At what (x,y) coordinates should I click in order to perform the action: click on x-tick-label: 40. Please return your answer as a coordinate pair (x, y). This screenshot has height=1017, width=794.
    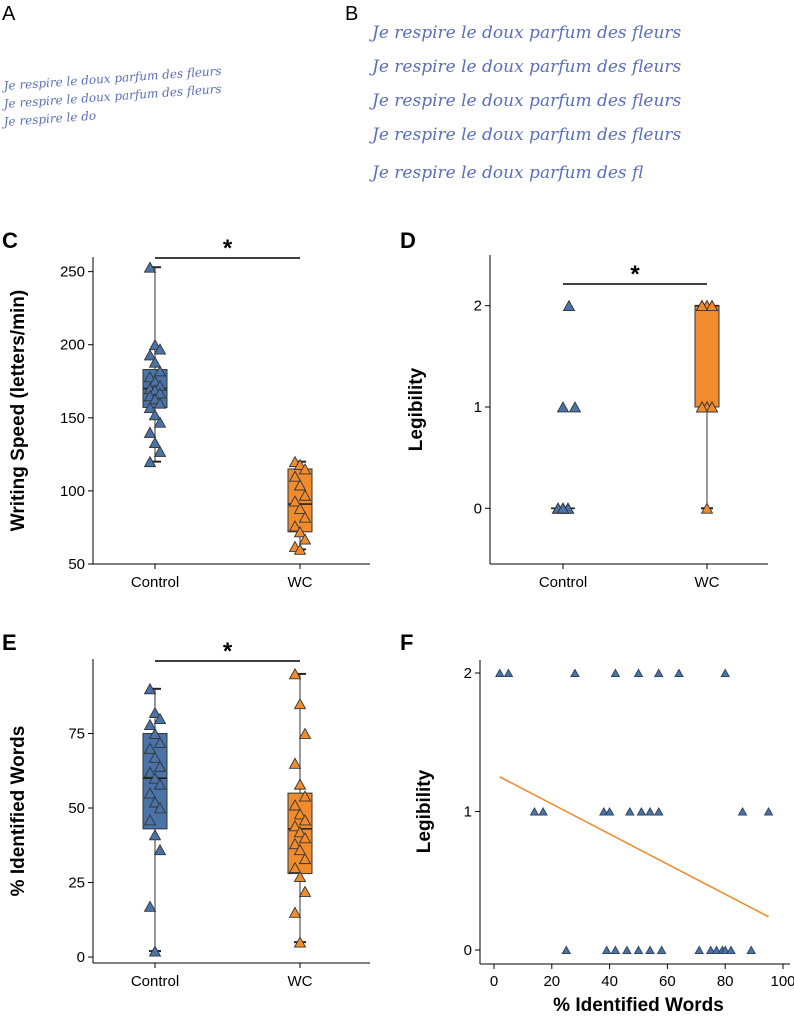
    Looking at the image, I should click on (609, 981).